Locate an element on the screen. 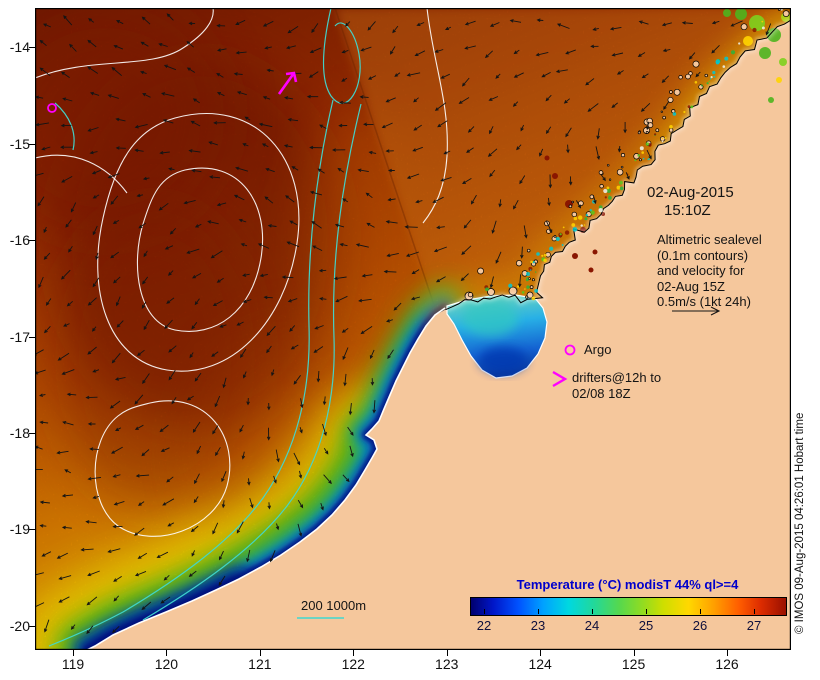 The height and width of the screenshot is (680, 820). drifter-legend-line1: drifters@12h to is located at coordinates (617, 377).